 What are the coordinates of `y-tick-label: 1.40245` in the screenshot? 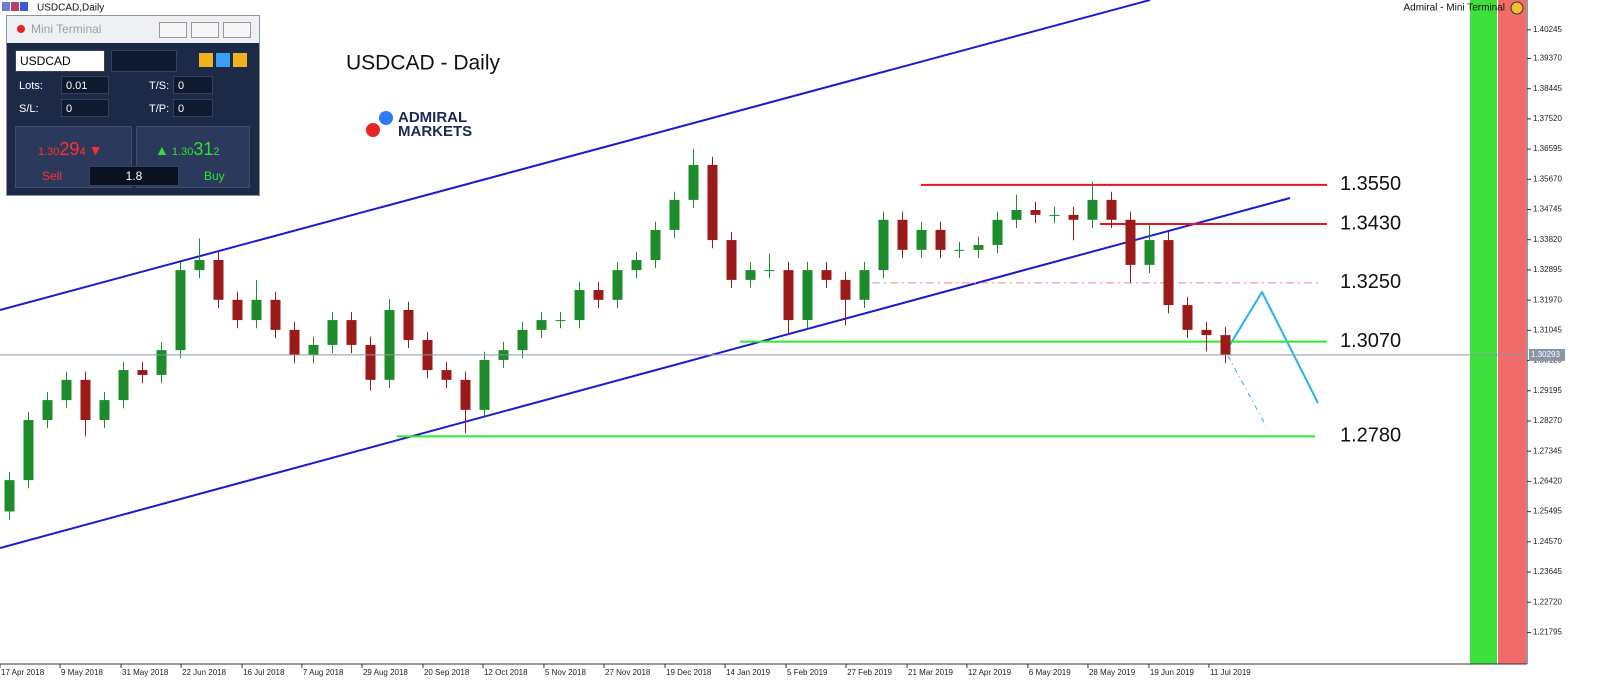 It's located at (1547, 29).